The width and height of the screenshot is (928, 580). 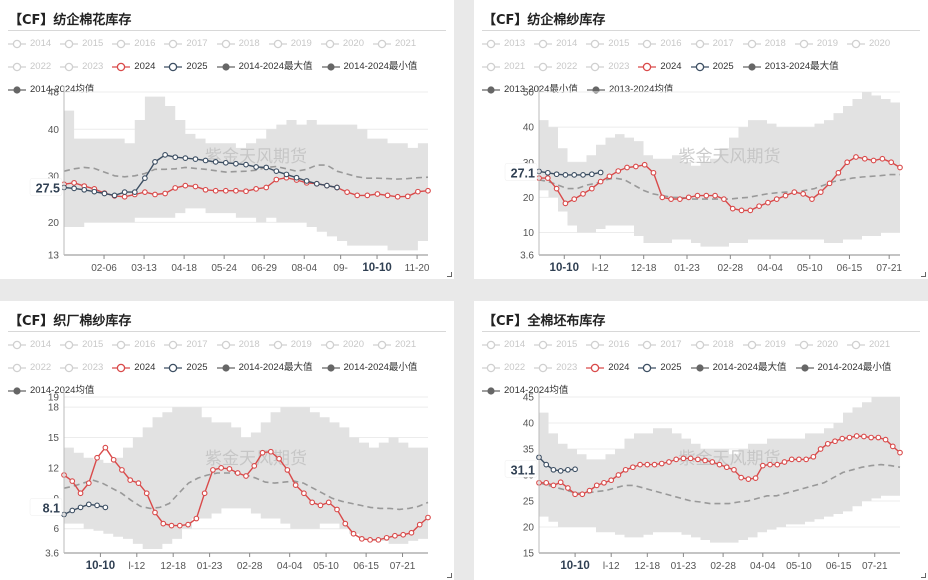 I want to click on legend-item: 2013-2024最大值, so click(x=790, y=67).